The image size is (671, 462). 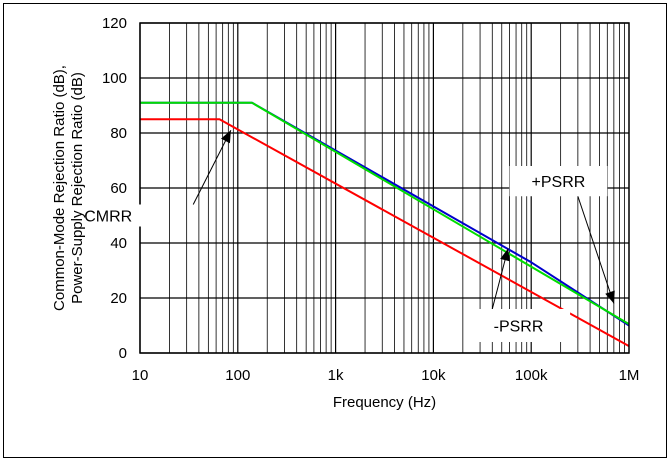 I want to click on x-tick-label: 1k, so click(x=336, y=375).